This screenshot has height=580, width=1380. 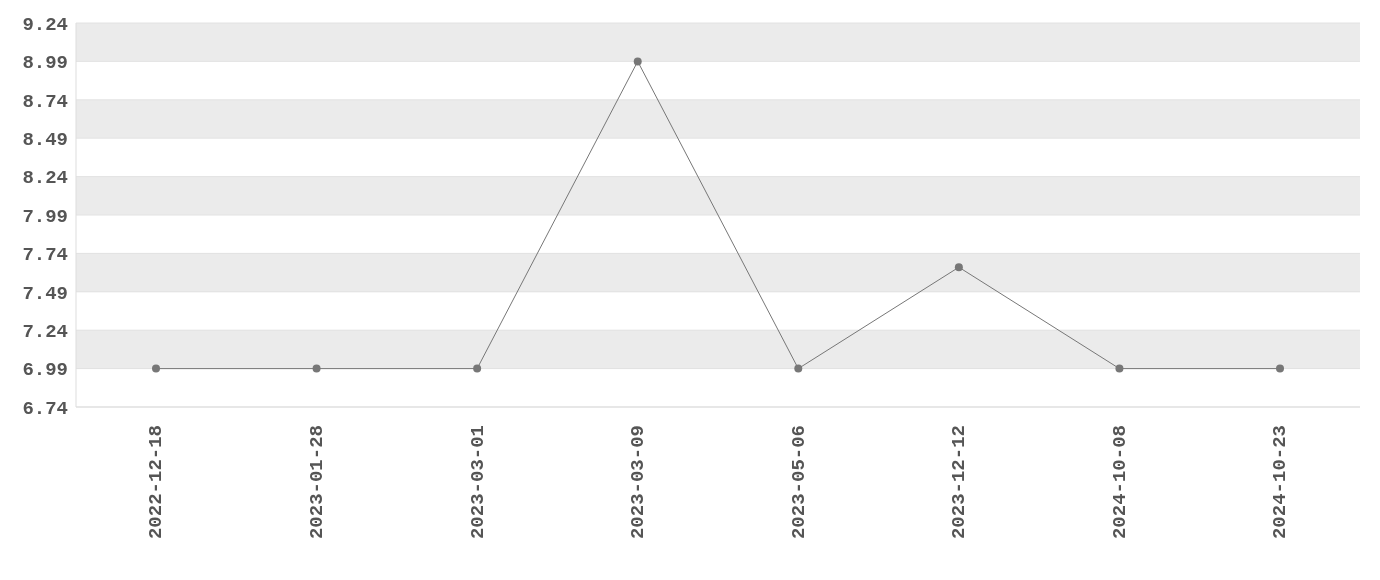 I want to click on x-tick-label: 2023-03-09, so click(x=638, y=482).